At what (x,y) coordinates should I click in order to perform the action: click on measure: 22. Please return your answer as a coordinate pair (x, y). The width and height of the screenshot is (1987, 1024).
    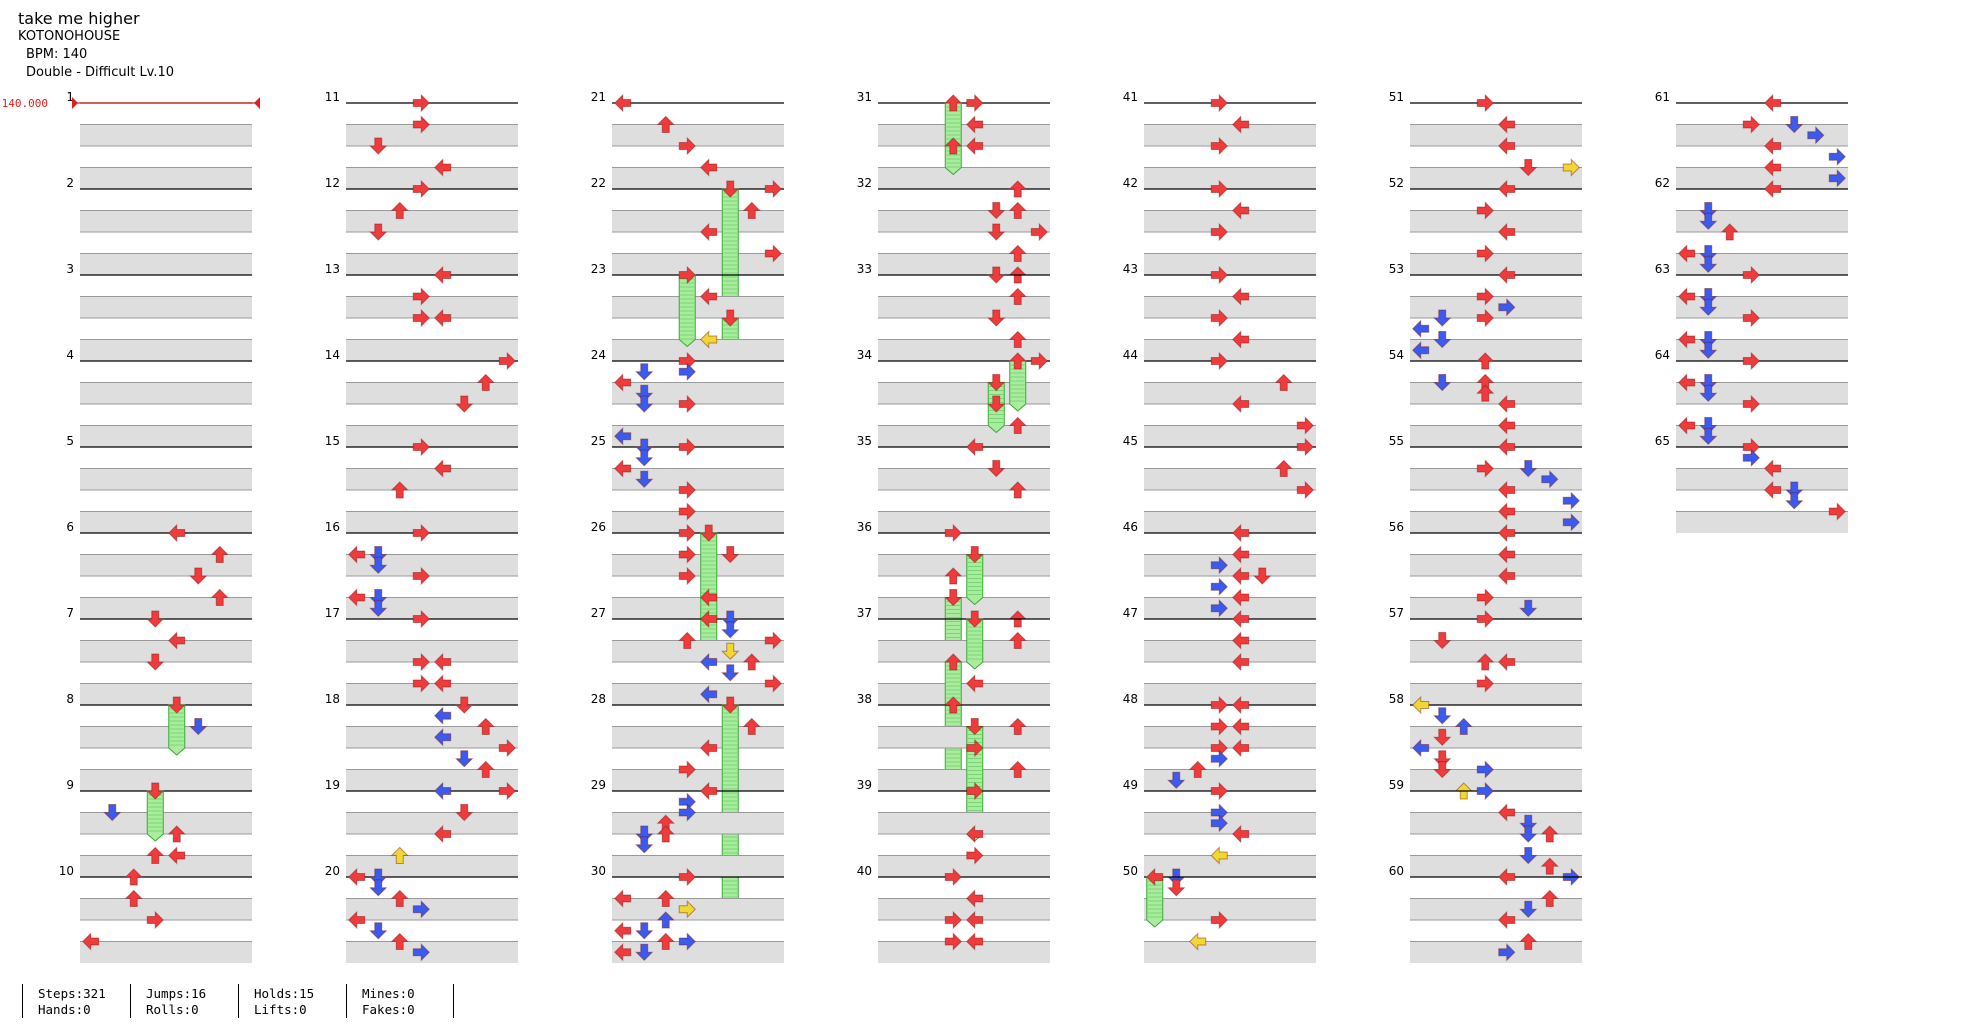
    Looking at the image, I should click on (687, 262).